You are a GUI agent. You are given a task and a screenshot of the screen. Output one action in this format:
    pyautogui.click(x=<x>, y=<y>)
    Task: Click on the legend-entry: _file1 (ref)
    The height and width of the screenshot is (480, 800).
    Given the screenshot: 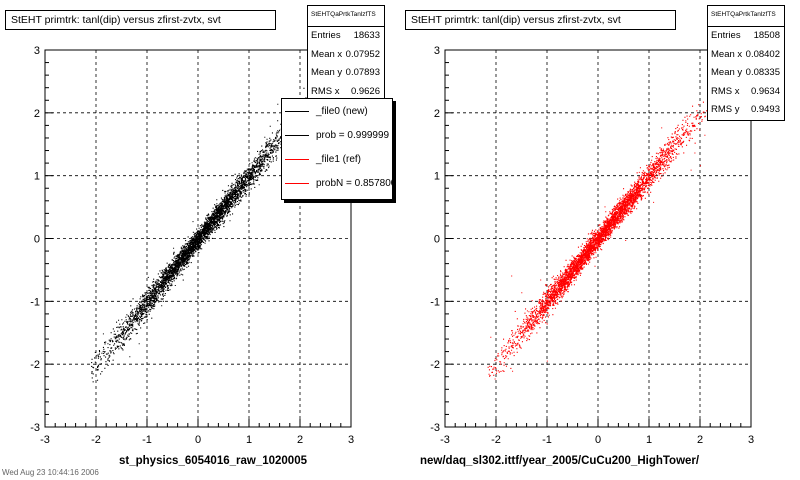 What is the action you would take?
    pyautogui.click(x=337, y=159)
    